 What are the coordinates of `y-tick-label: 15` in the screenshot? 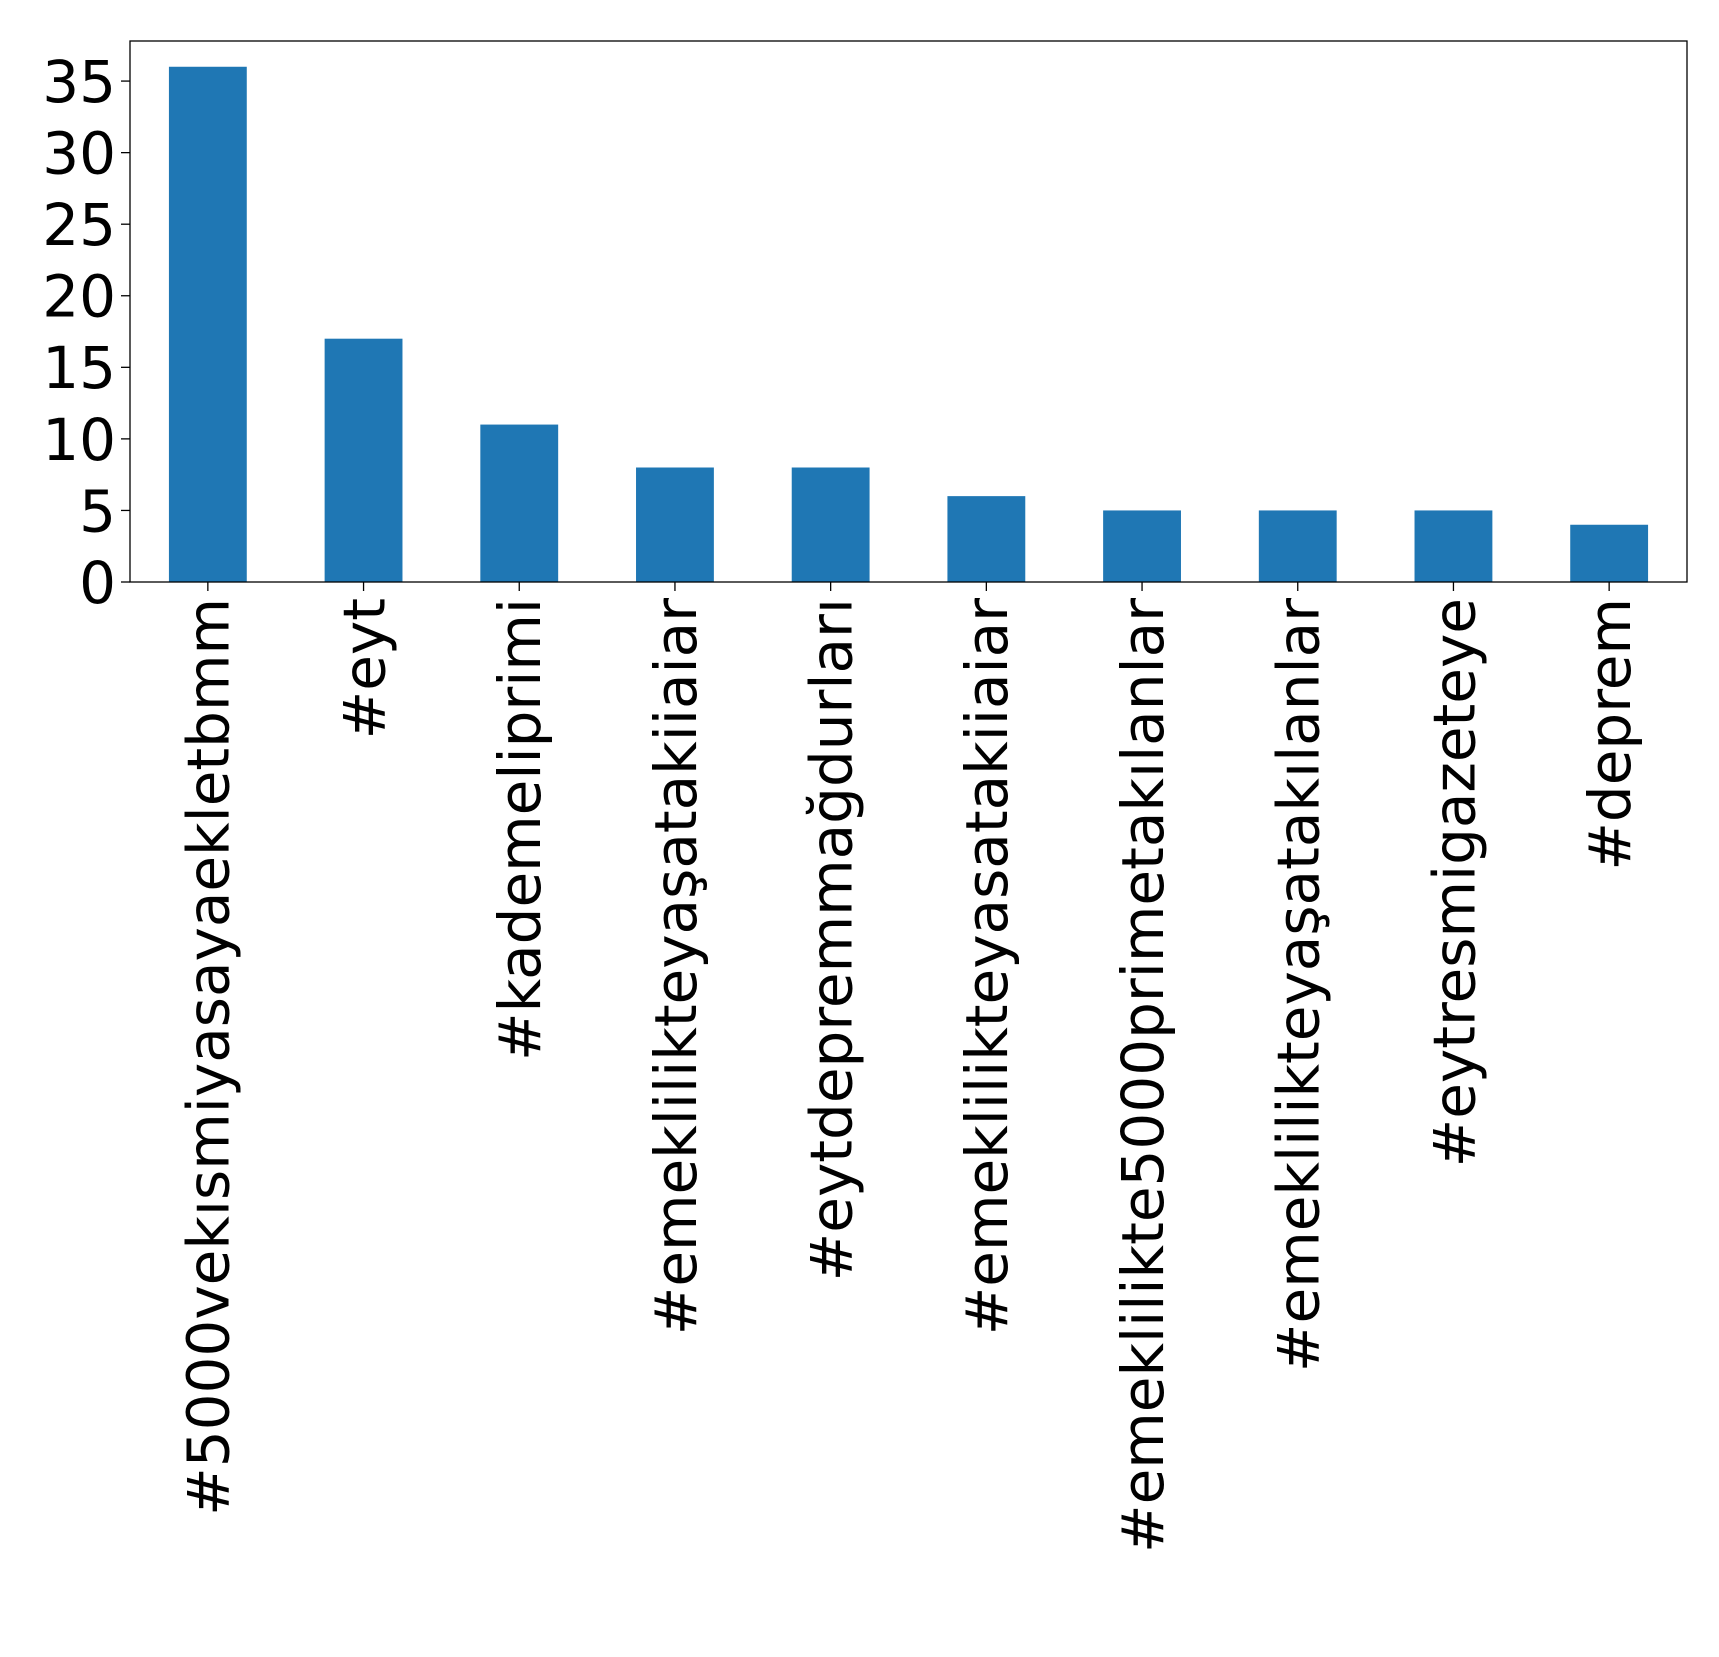 It's located at (79, 368).